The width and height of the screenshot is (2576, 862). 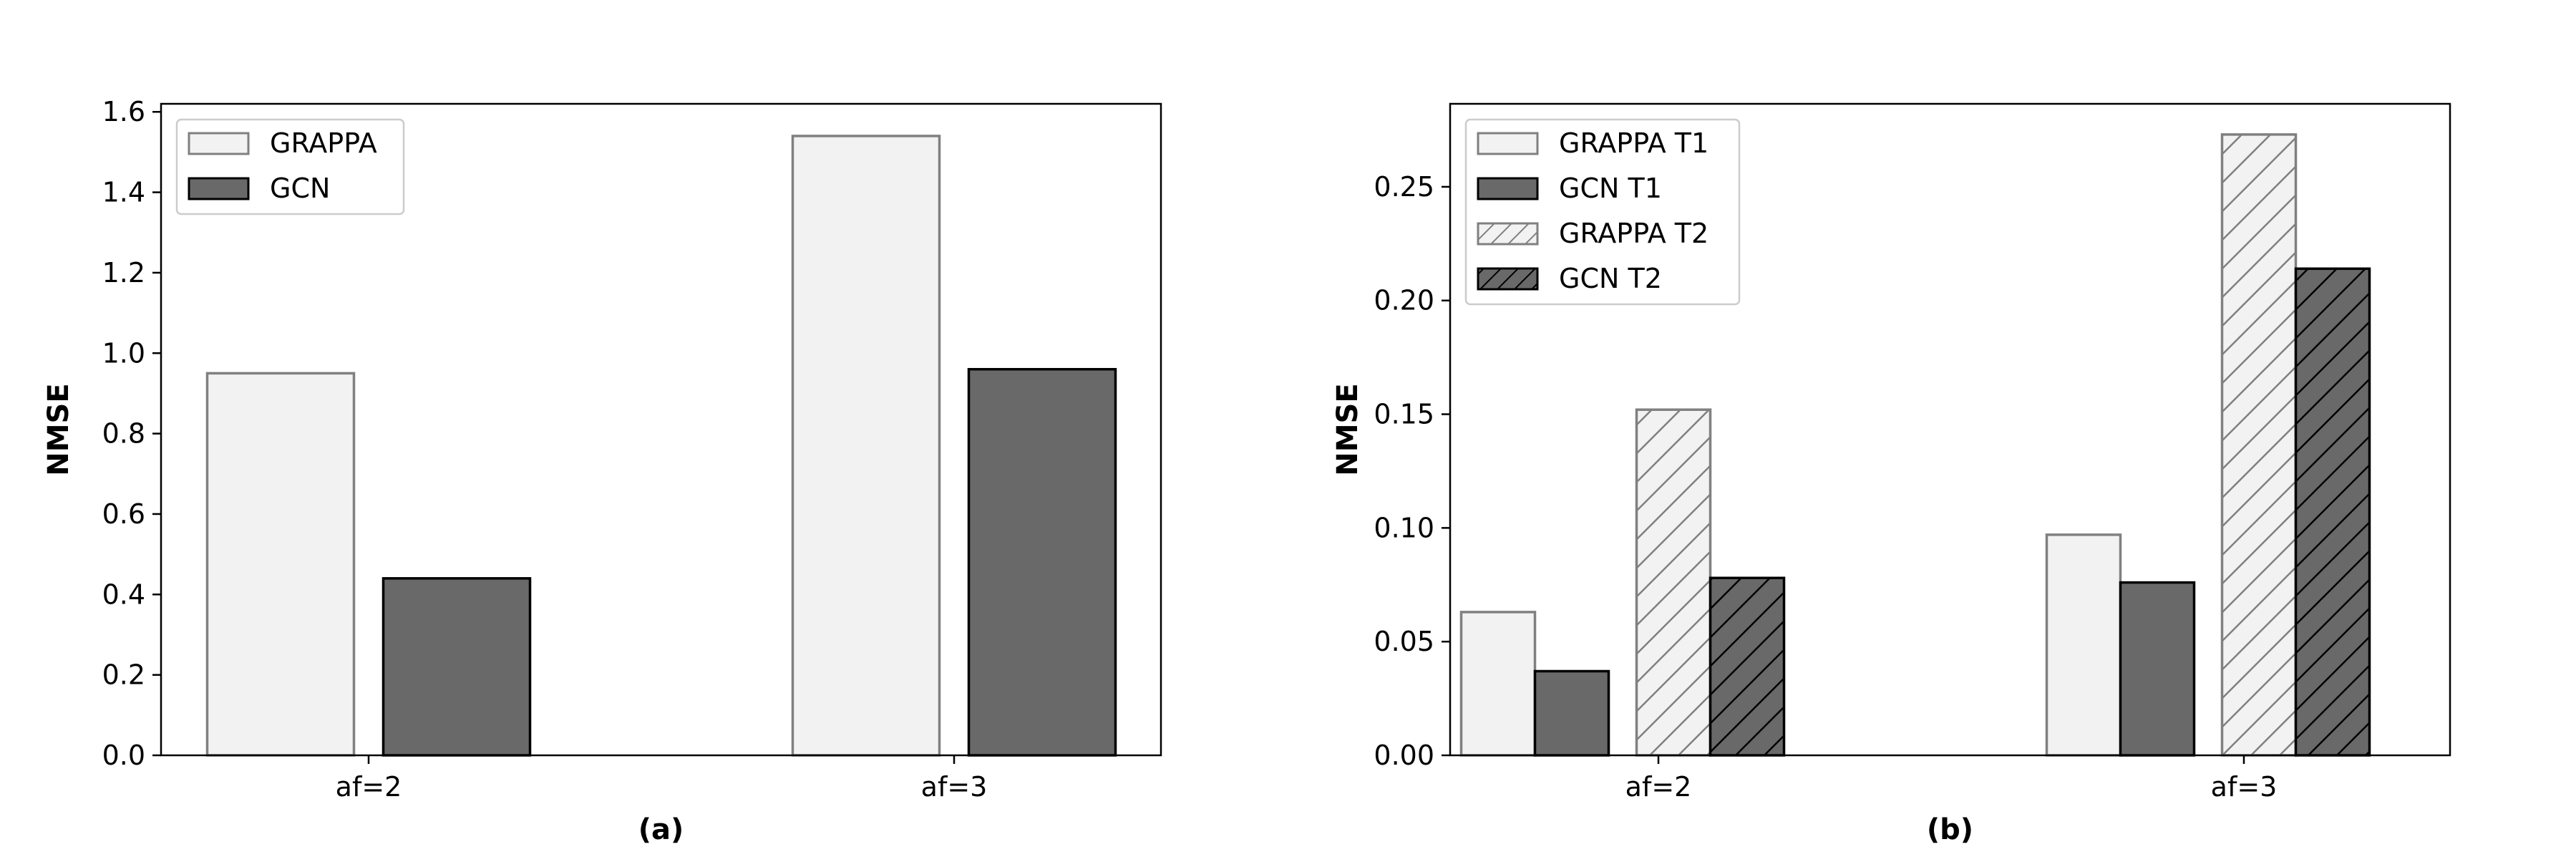 What do you see at coordinates (123, 353) in the screenshot?
I see `y-tick-label: 1.0` at bounding box center [123, 353].